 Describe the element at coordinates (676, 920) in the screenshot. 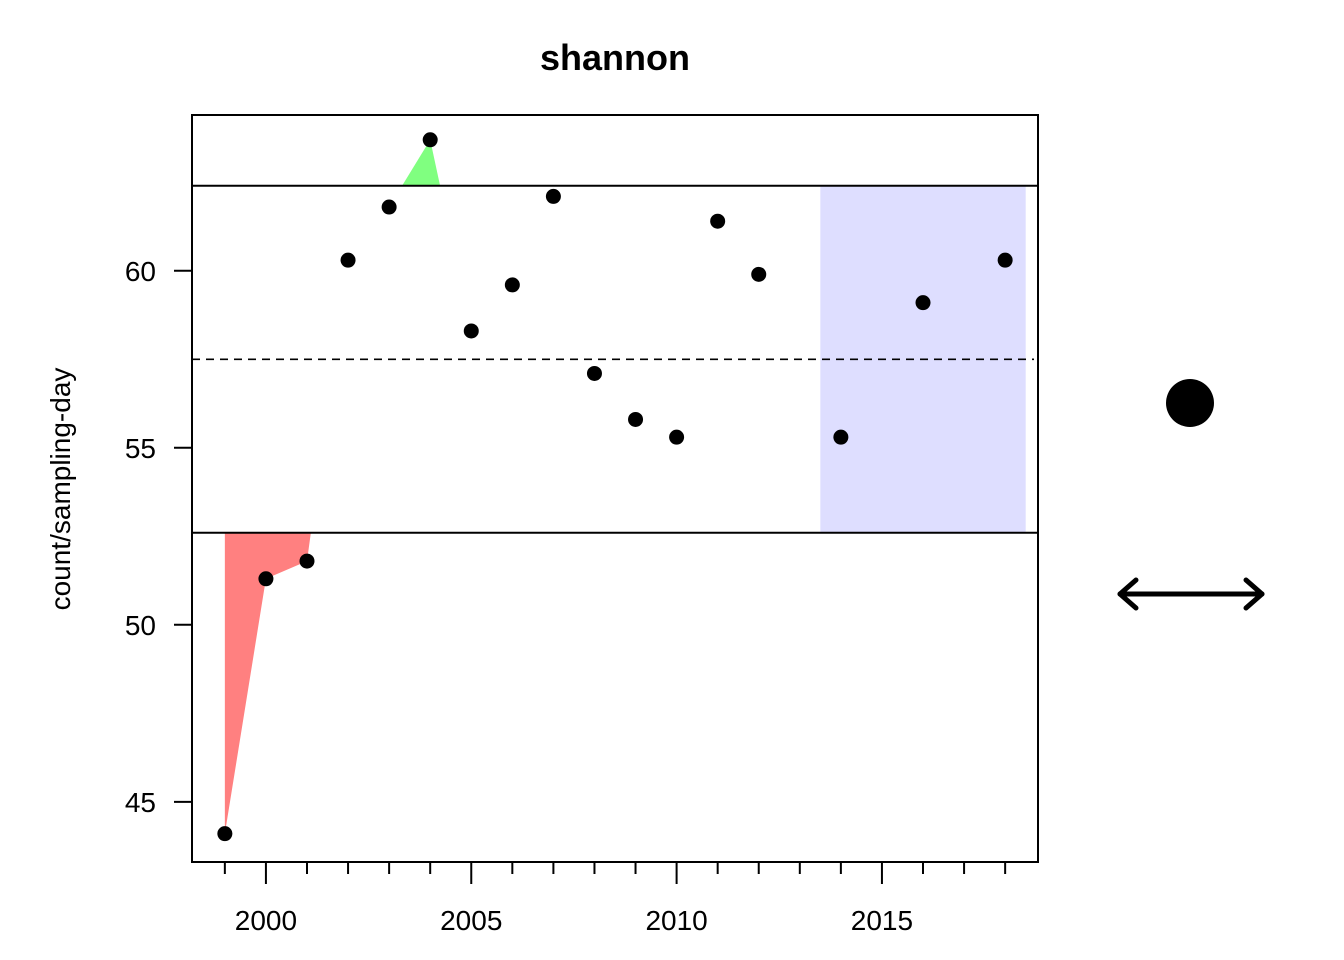

I see `x-tick-label: 2010` at that location.